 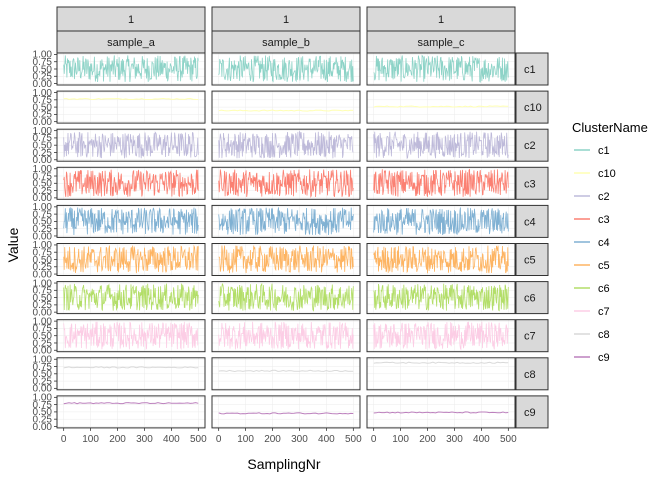 I want to click on facet-row-label: c6, so click(x=530, y=299).